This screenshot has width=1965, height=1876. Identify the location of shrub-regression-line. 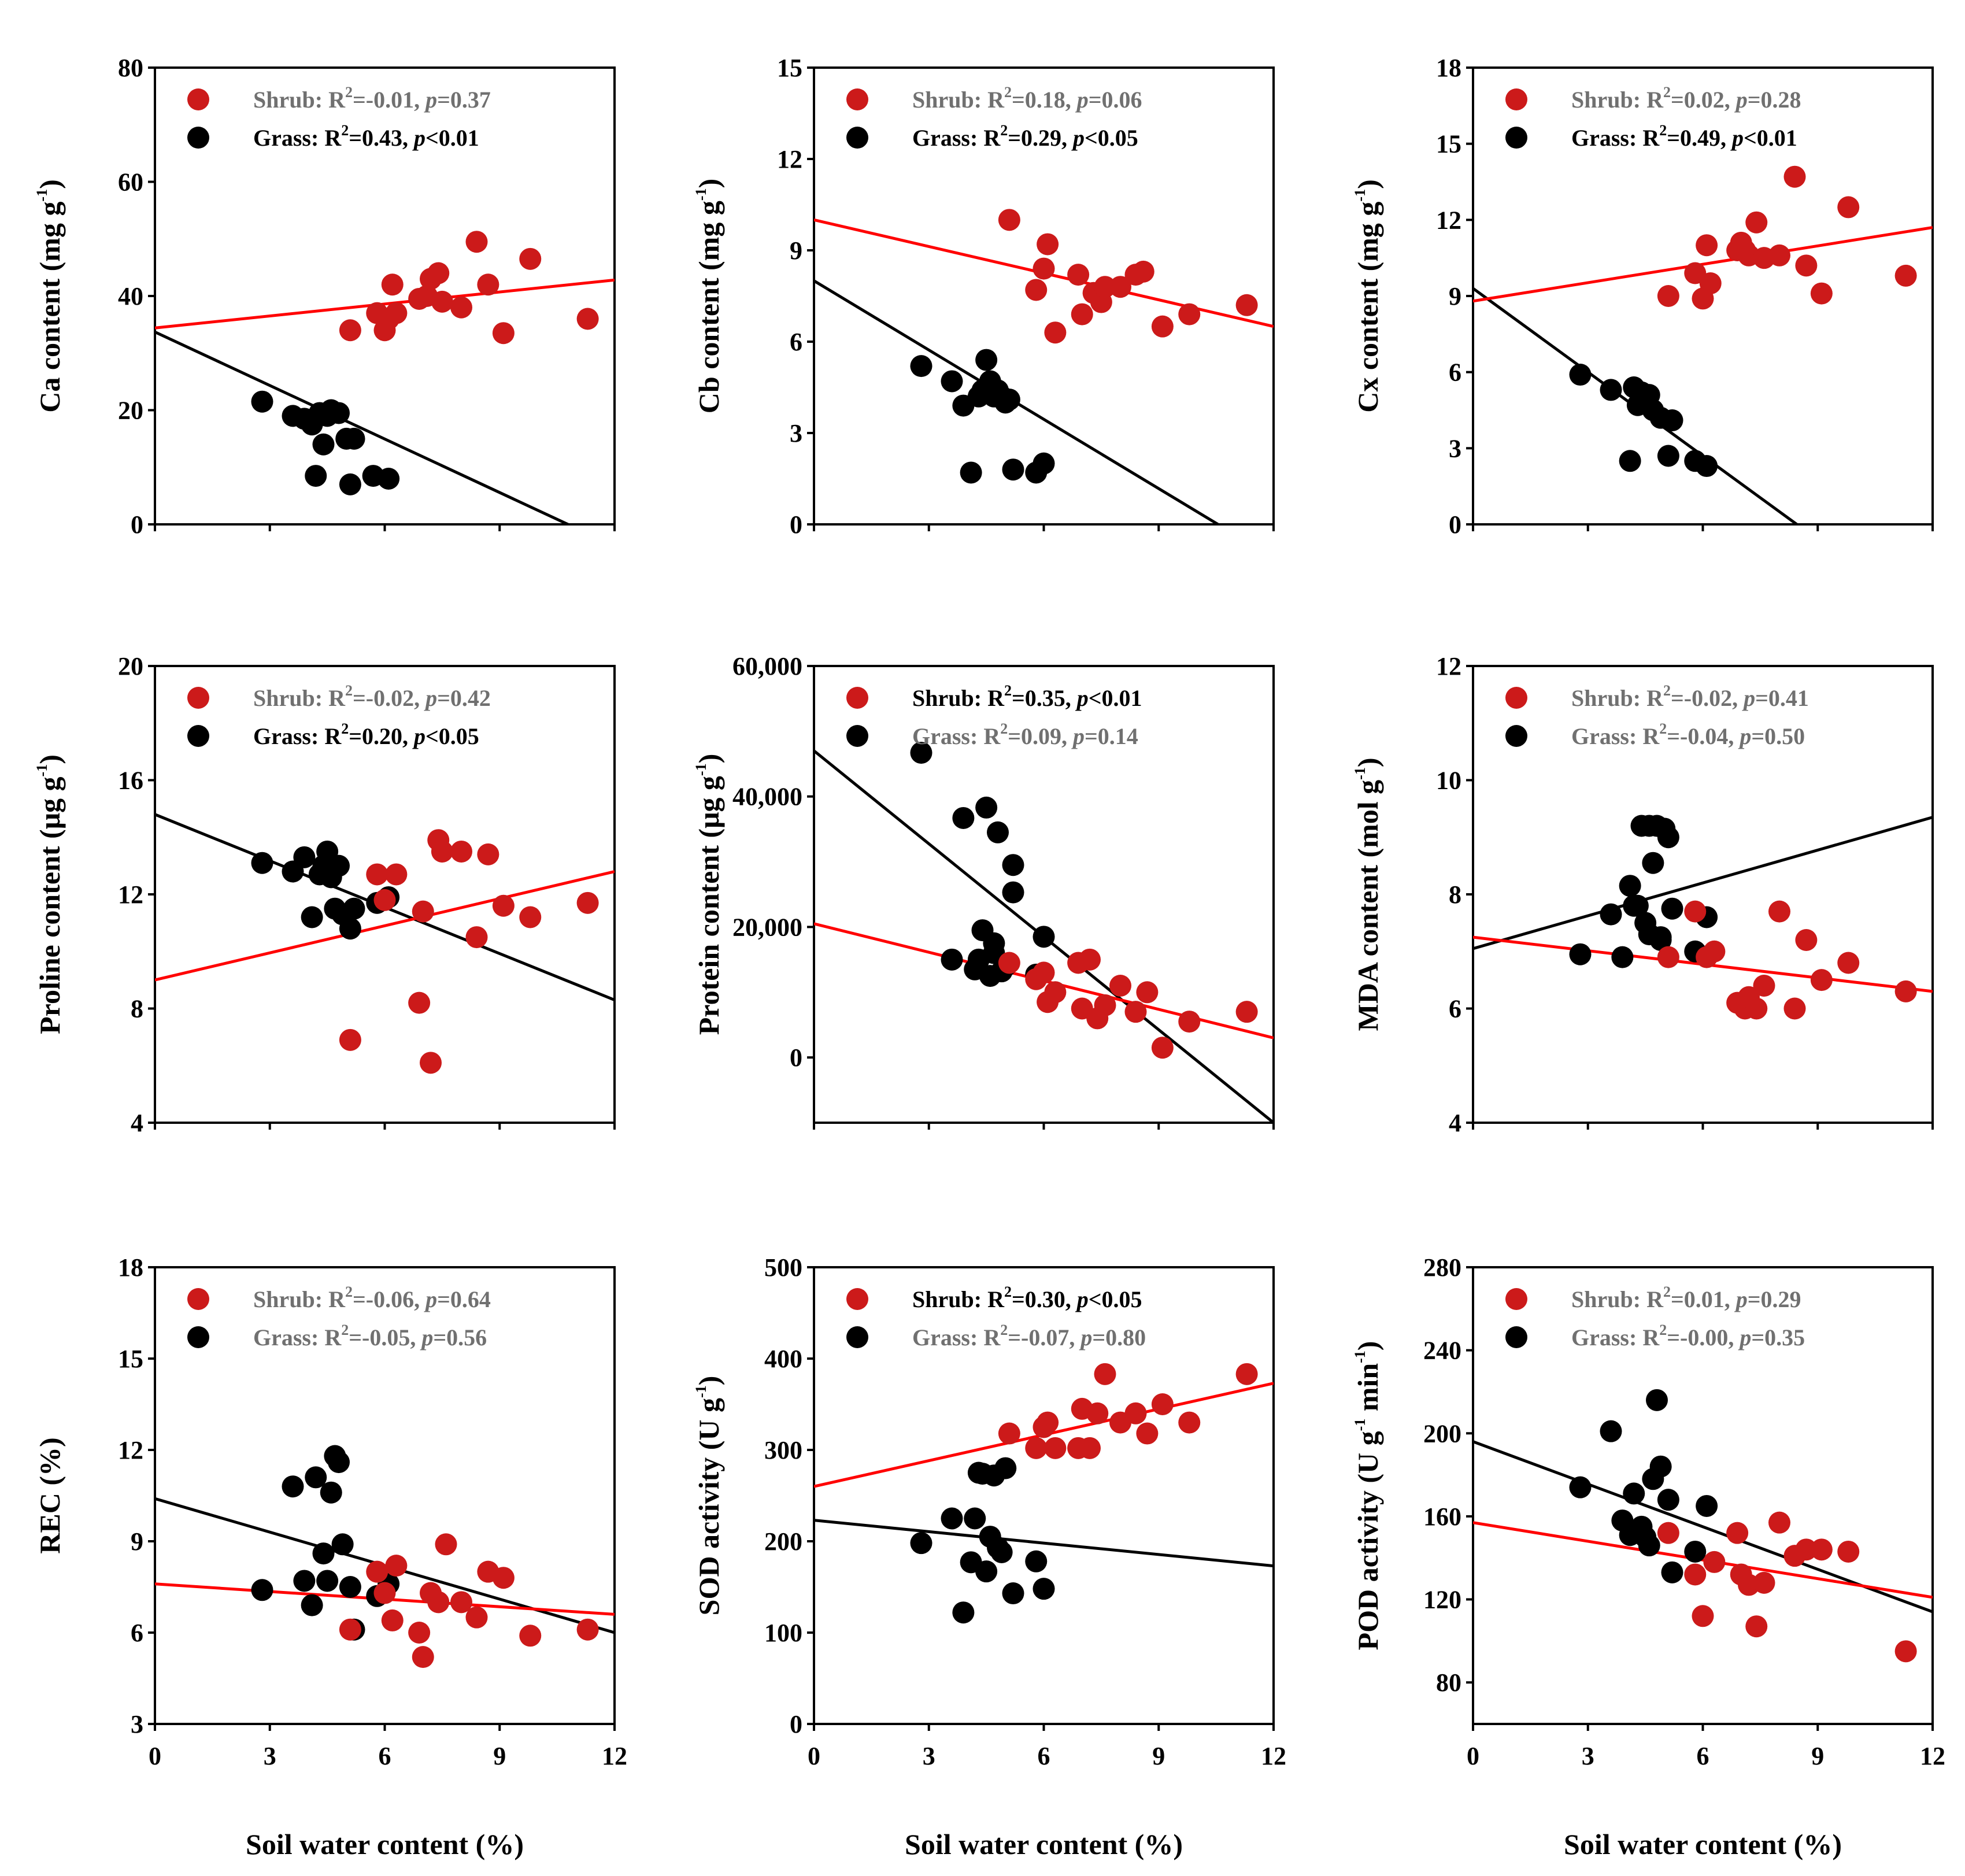
(1703, 1560).